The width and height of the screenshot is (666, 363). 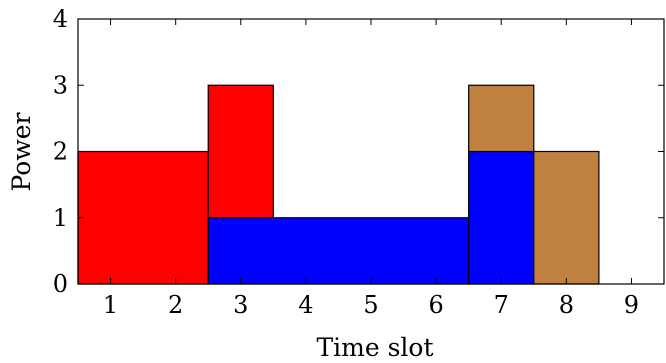 I want to click on x-tick-label-1: 1, so click(x=110, y=305).